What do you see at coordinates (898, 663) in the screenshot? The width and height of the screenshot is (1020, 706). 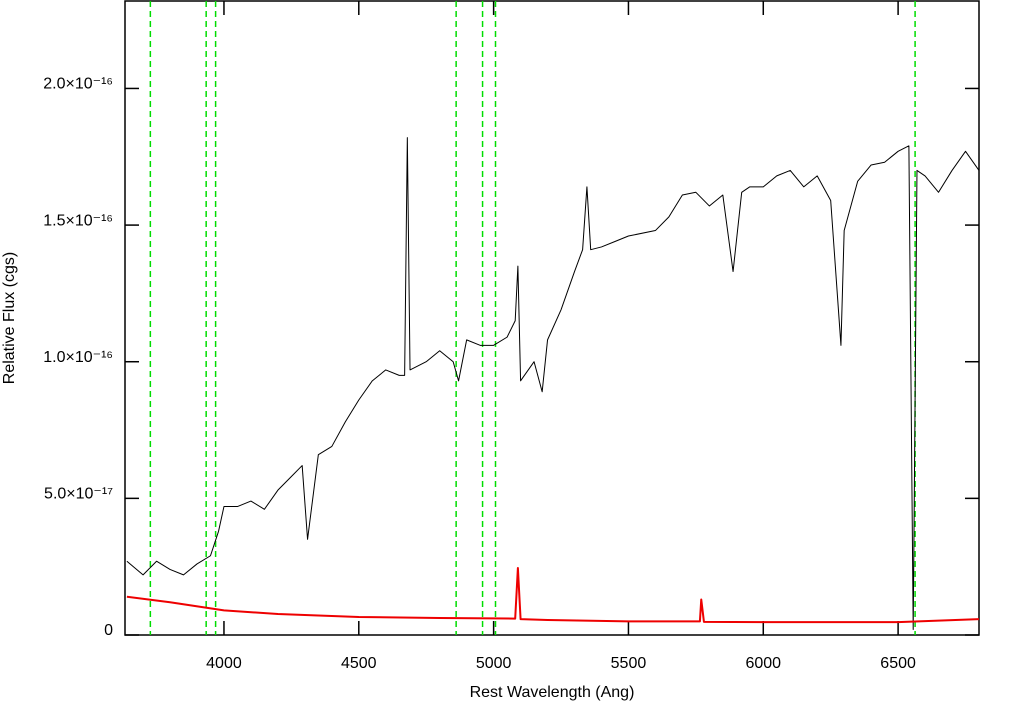 I see `x-tick-label: 6500` at bounding box center [898, 663].